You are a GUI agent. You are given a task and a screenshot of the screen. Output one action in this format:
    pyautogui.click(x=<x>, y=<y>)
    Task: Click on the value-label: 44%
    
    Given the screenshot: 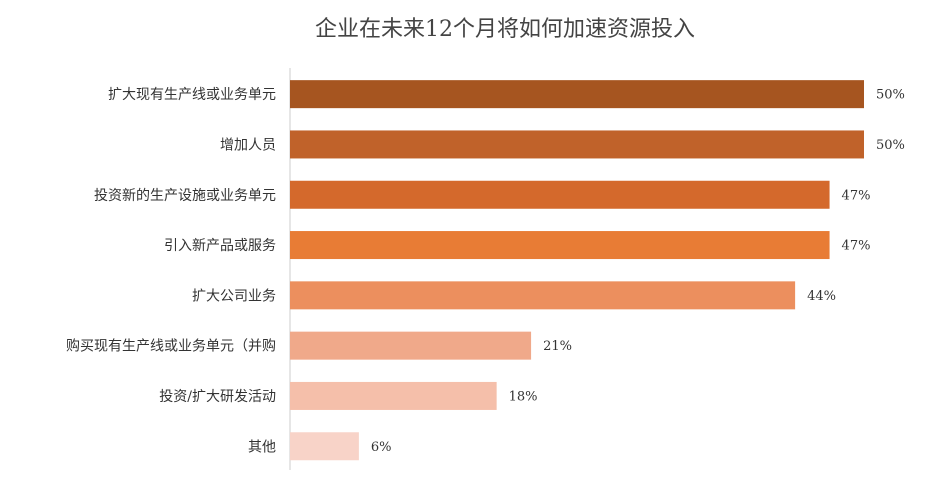 What is the action you would take?
    pyautogui.click(x=821, y=296)
    